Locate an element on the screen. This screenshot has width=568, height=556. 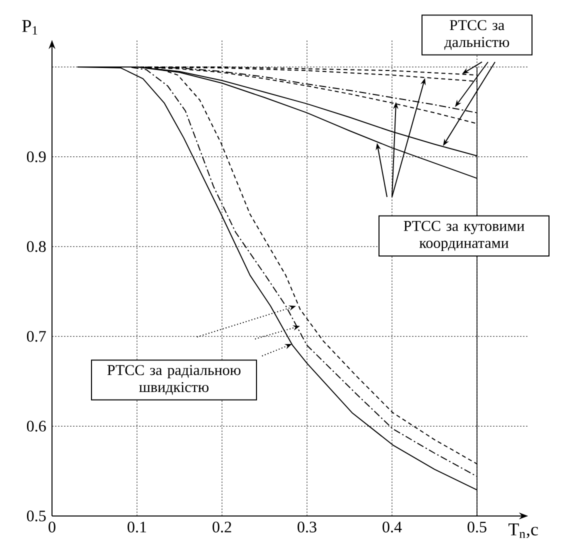
y-axis-title: P$_{1}$ is located at coordinates (30, 27).